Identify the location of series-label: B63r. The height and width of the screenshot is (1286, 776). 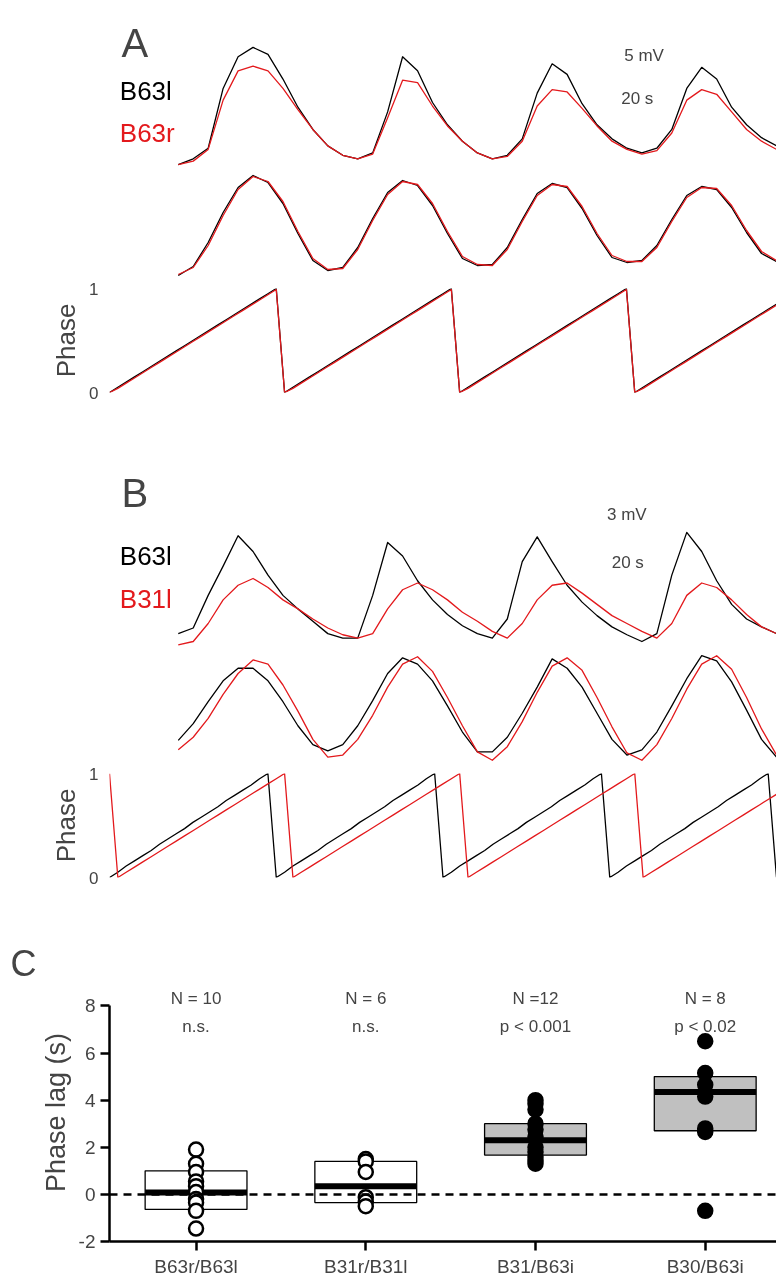
(147, 132).